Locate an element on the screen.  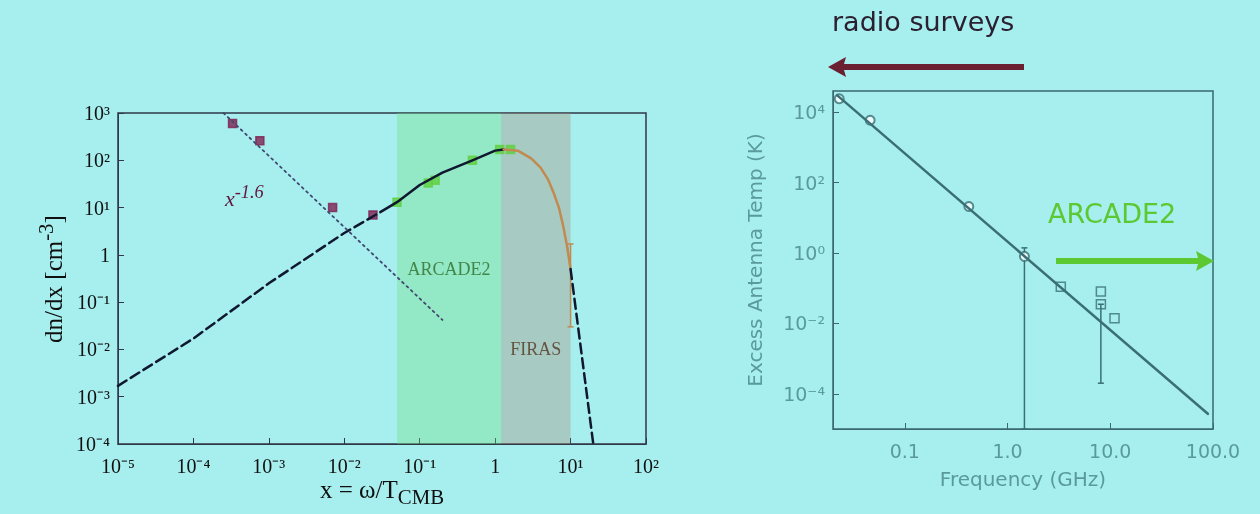
annotation: x$^{-1.6}$ is located at coordinates (244, 197).